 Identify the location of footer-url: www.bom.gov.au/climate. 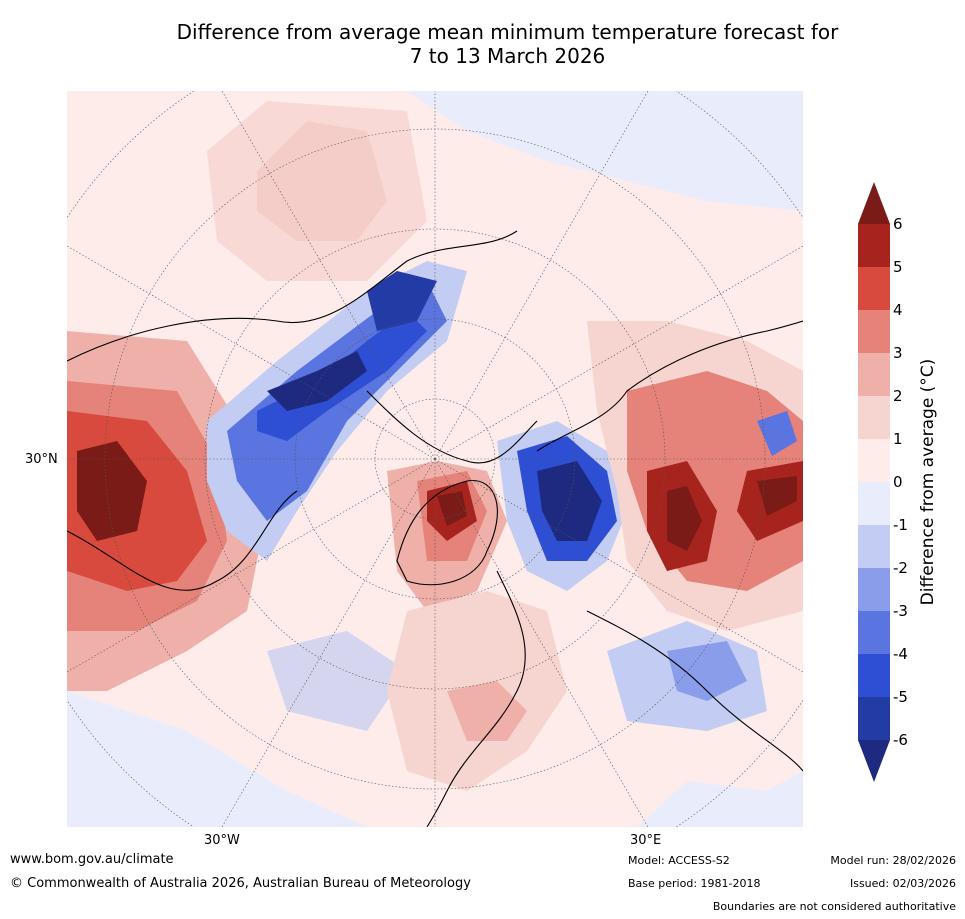
(92, 859).